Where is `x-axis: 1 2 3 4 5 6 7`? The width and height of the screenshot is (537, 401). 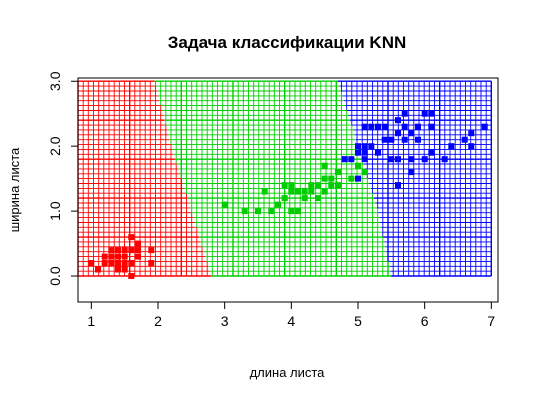 x-axis: 1 2 3 4 5 6 7 is located at coordinates (291, 315).